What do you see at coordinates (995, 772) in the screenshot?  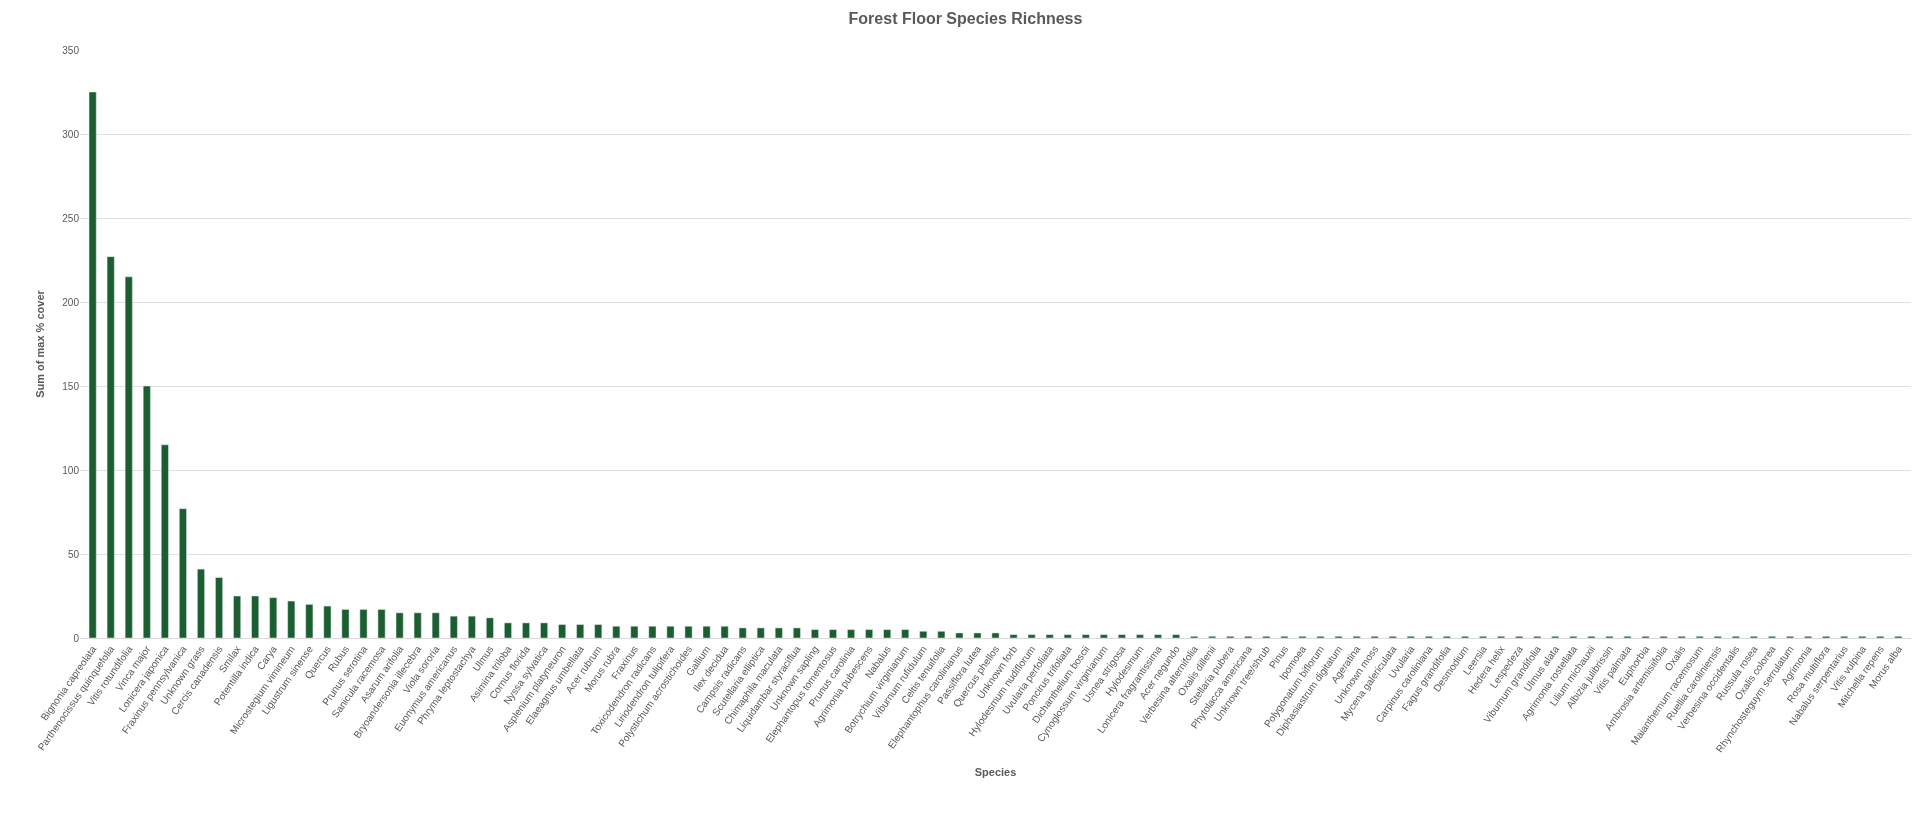 I see `x-axis-title: Species` at bounding box center [995, 772].